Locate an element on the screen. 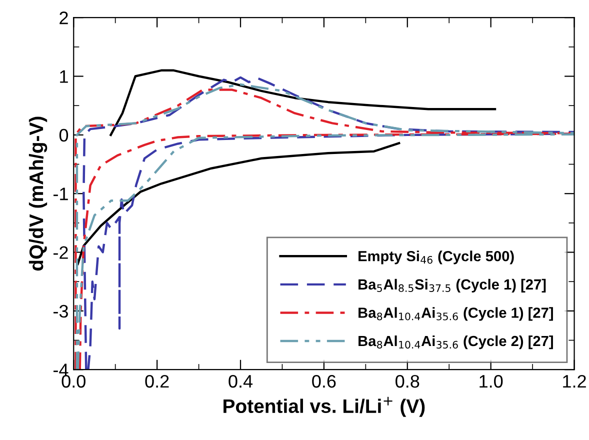  x-tick-label: 0.6 is located at coordinates (324, 381).